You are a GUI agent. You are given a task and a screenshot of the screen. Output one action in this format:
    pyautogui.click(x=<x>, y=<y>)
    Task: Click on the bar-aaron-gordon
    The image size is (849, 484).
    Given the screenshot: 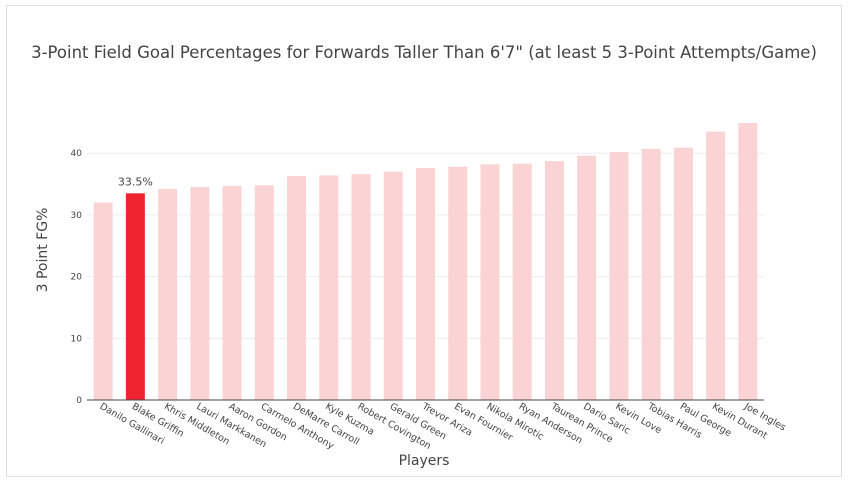 What is the action you would take?
    pyautogui.click(x=232, y=292)
    